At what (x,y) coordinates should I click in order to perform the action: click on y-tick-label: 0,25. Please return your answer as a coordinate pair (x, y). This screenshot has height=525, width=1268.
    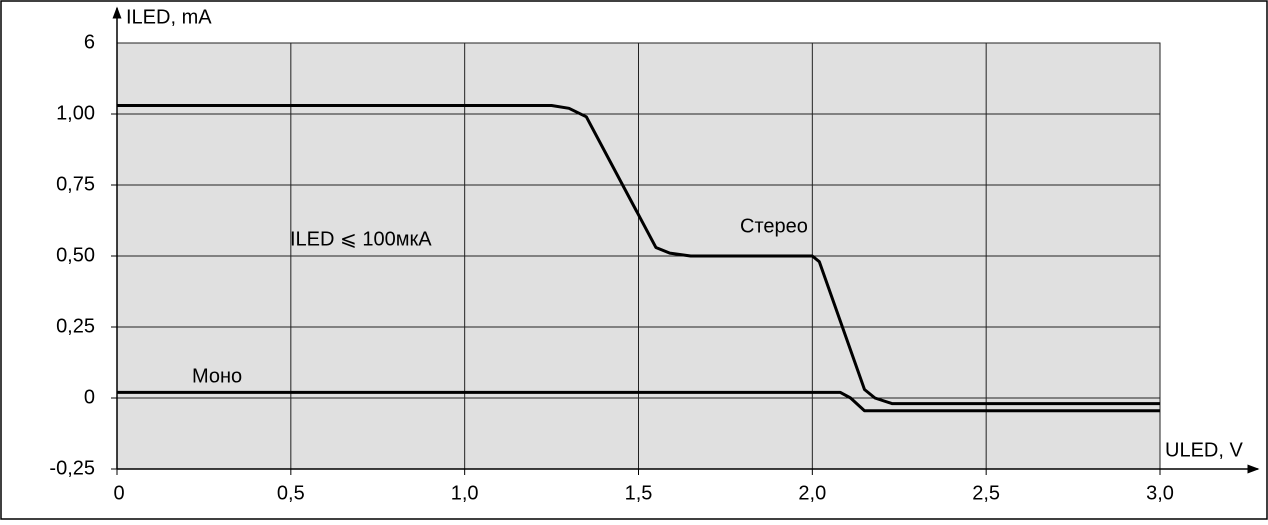
    Looking at the image, I should click on (75, 326).